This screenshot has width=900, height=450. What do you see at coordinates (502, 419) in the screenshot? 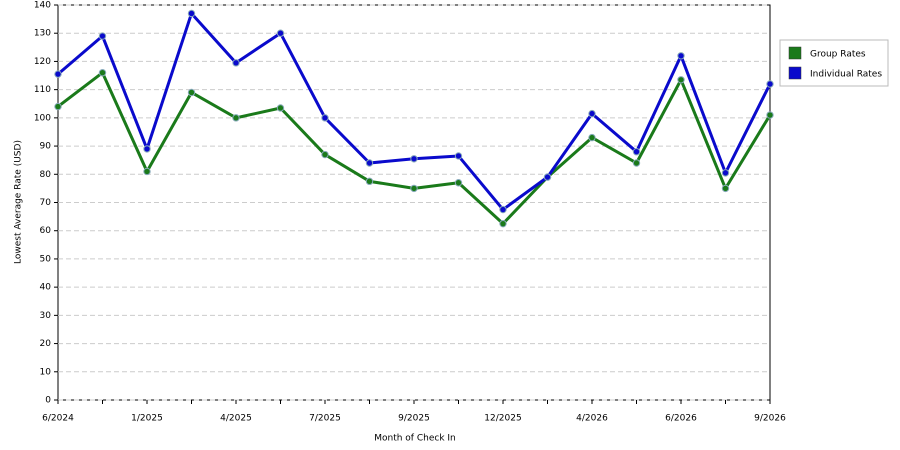
I see `x-tick-label: 12/2025` at bounding box center [502, 419].